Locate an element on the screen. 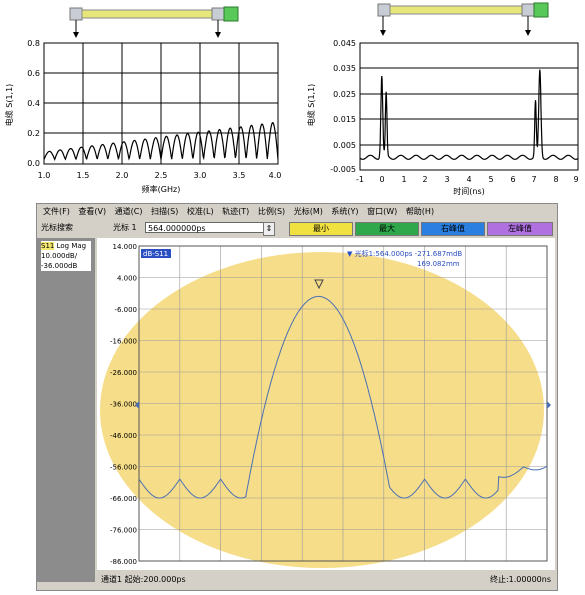 The image size is (585, 595). time-trace is located at coordinates (469, 114).